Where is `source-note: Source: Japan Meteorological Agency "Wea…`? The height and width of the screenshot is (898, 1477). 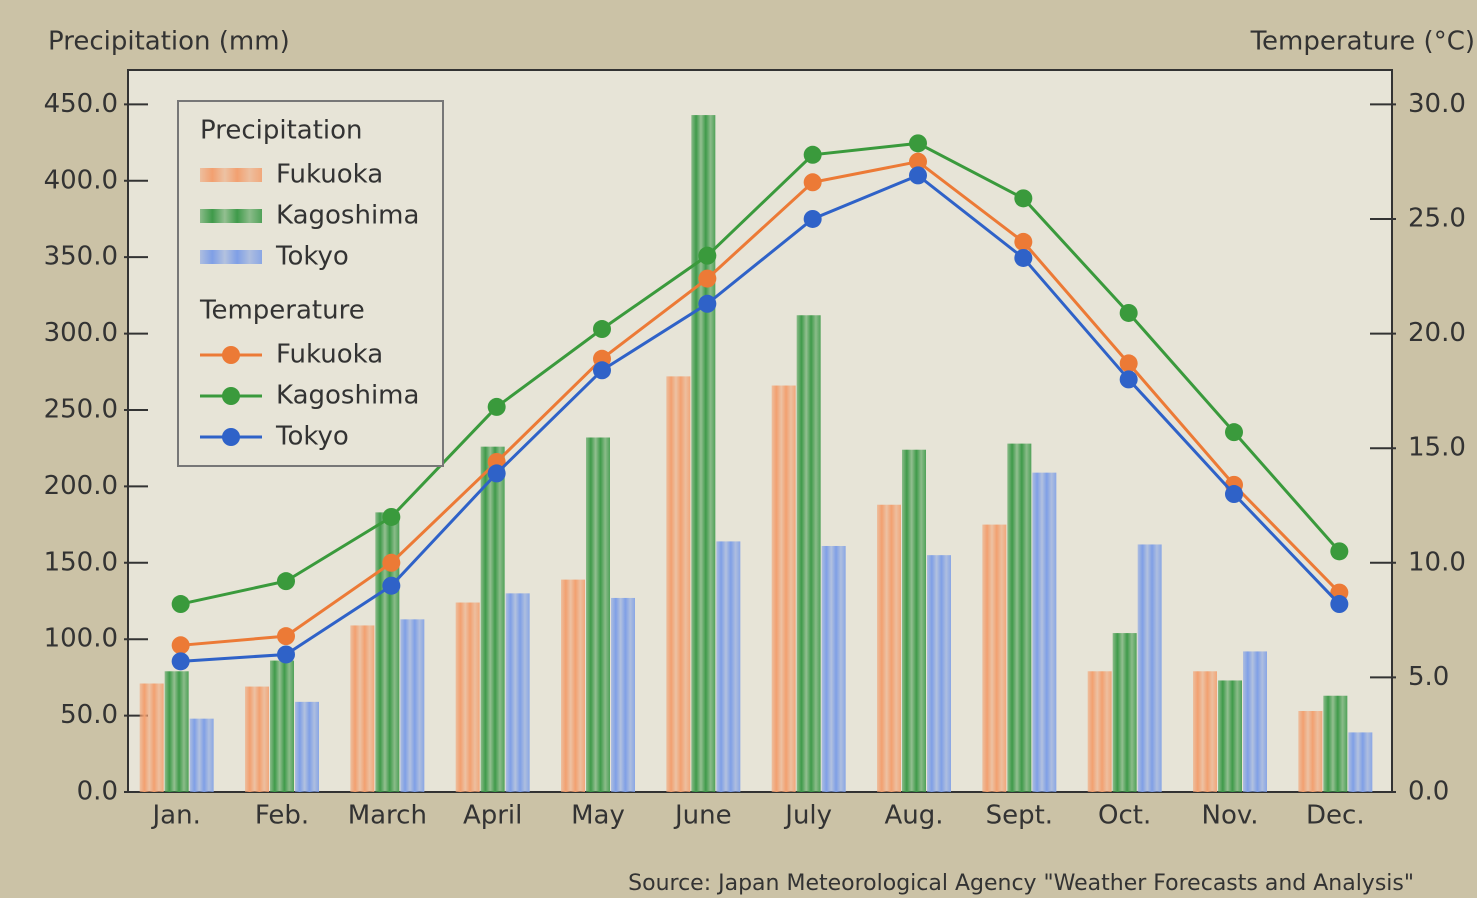 source-note: Source: Japan Meteorological Agency "Wea… is located at coordinates (1021, 883).